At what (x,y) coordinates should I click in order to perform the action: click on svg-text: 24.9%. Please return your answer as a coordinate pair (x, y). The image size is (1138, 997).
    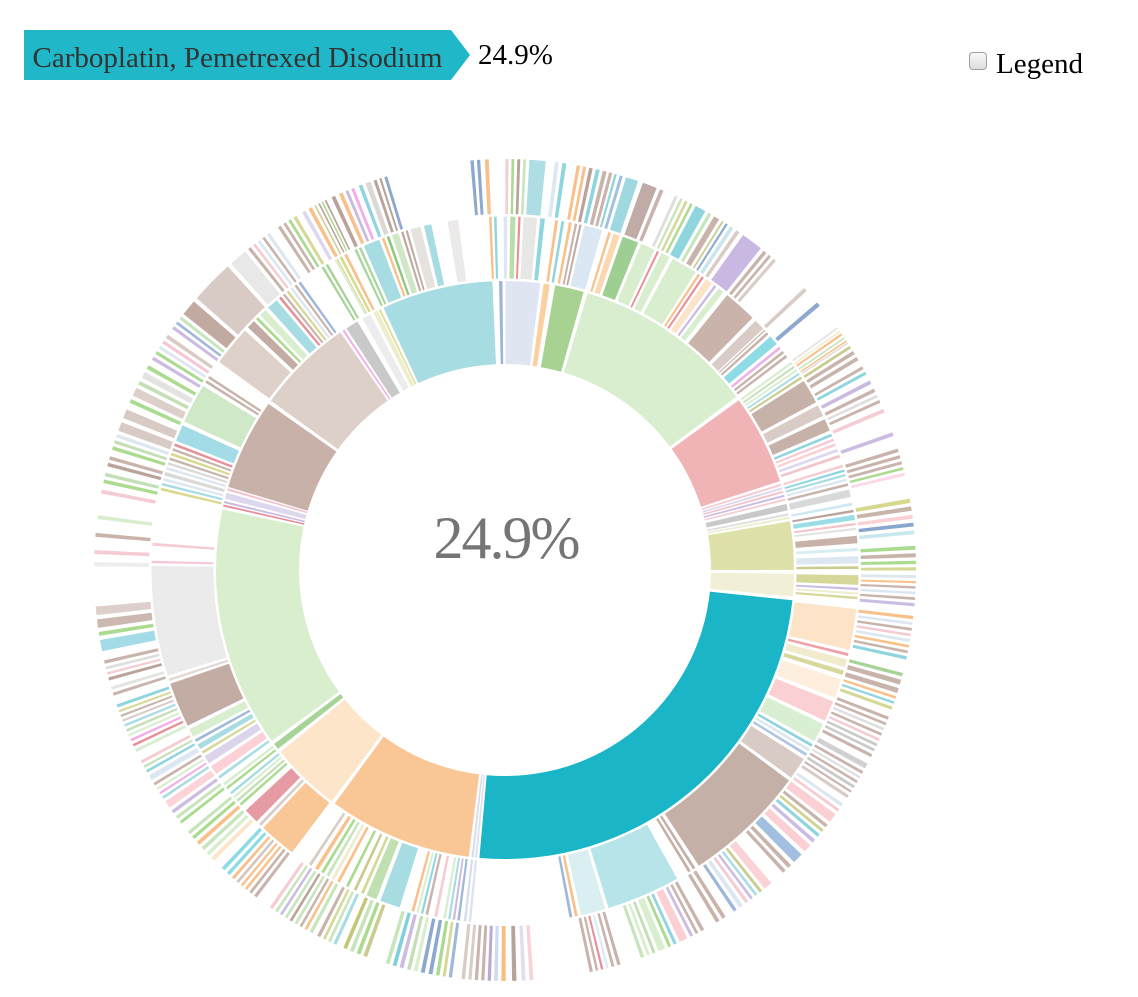
    Looking at the image, I should click on (506, 538).